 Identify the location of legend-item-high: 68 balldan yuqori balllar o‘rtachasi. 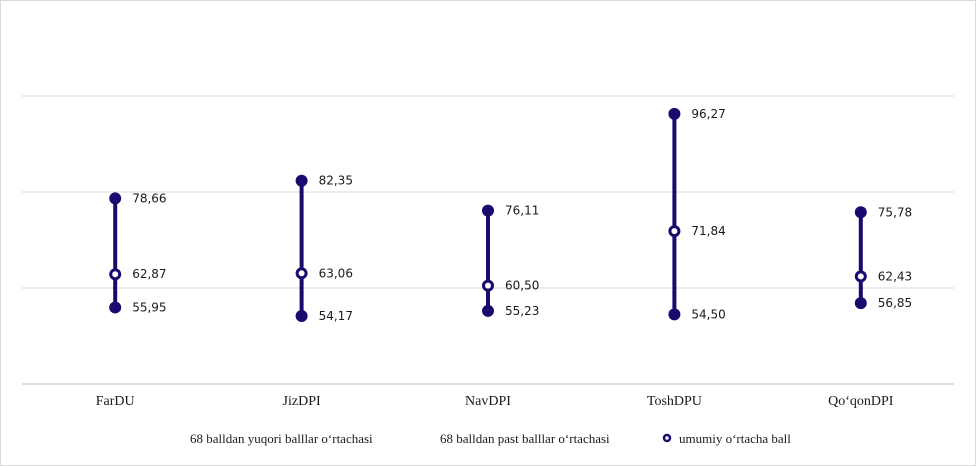
(281, 438).